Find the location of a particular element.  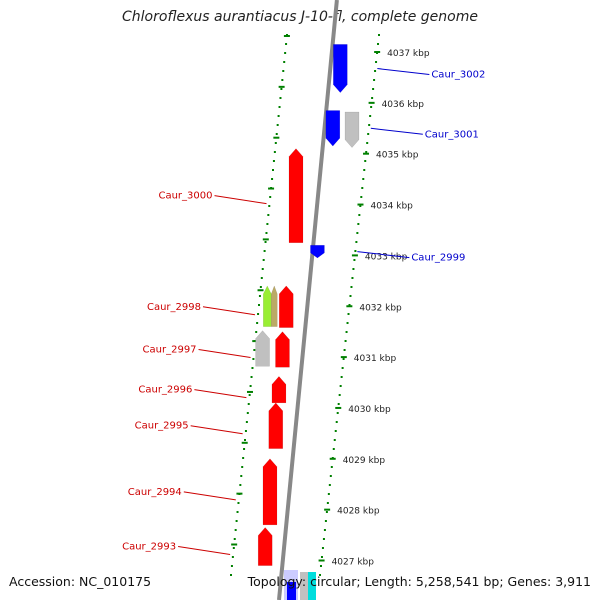

gene-label: Caur_3000 is located at coordinates (185, 196).